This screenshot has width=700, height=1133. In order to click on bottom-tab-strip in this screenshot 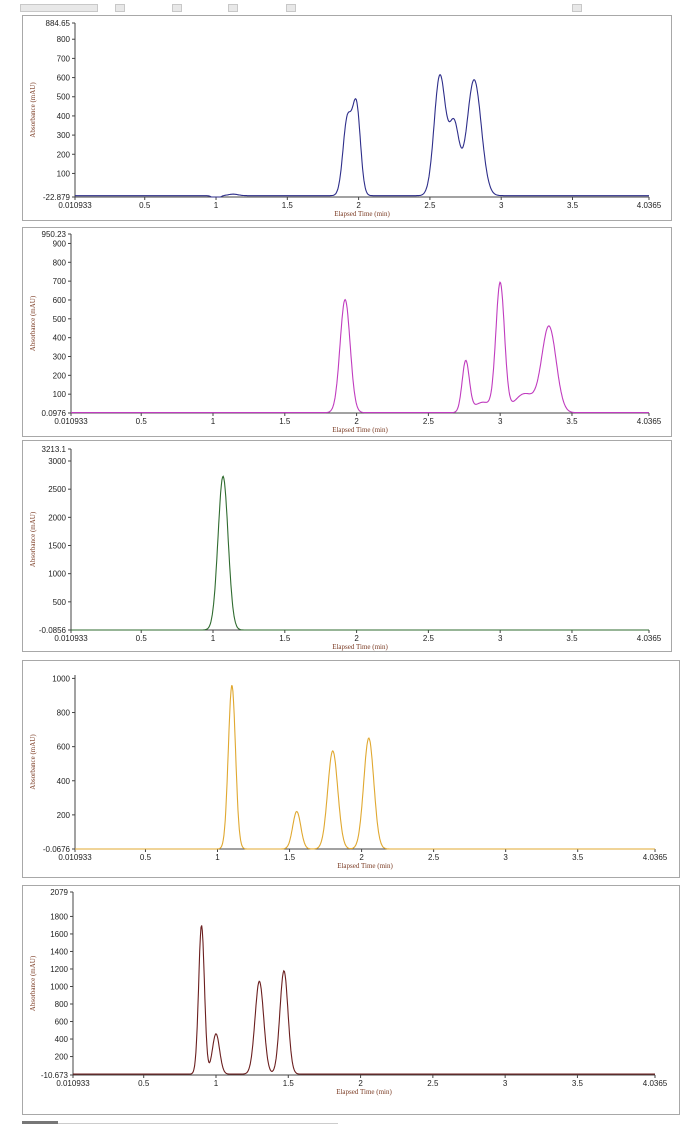, I will do `click(182, 1124)`.